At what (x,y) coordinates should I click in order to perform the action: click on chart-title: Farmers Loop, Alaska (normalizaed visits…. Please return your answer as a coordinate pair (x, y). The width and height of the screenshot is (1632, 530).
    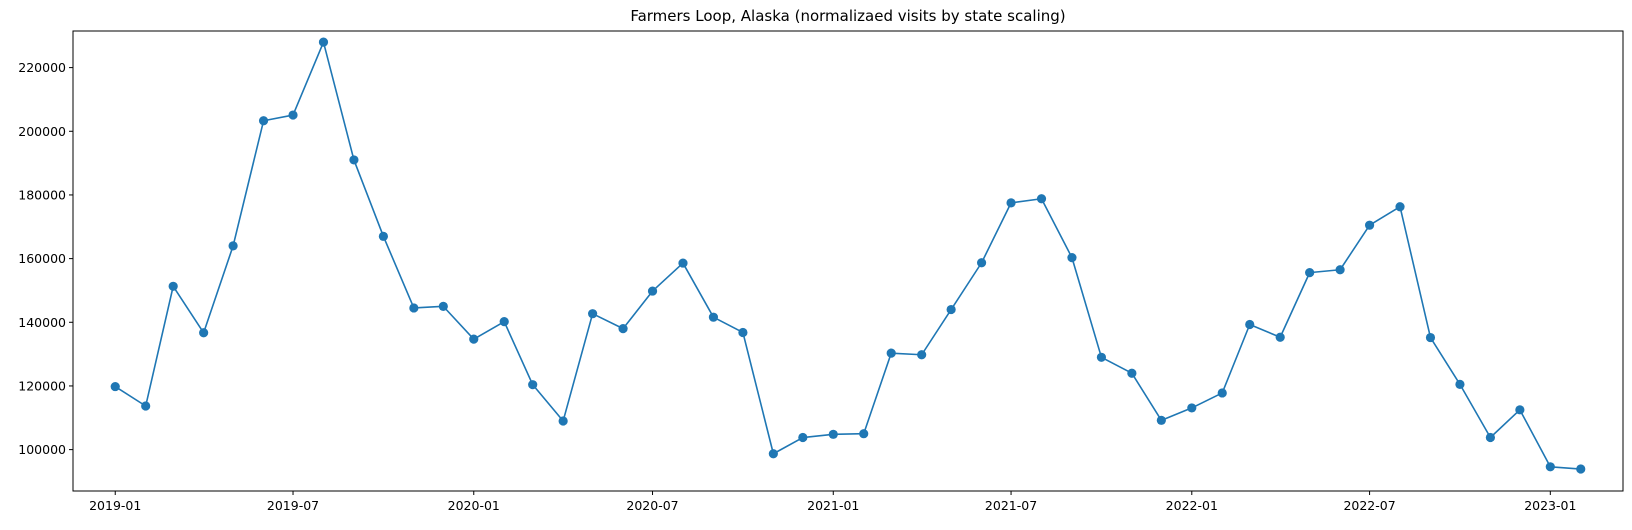
    Looking at the image, I should click on (847, 16).